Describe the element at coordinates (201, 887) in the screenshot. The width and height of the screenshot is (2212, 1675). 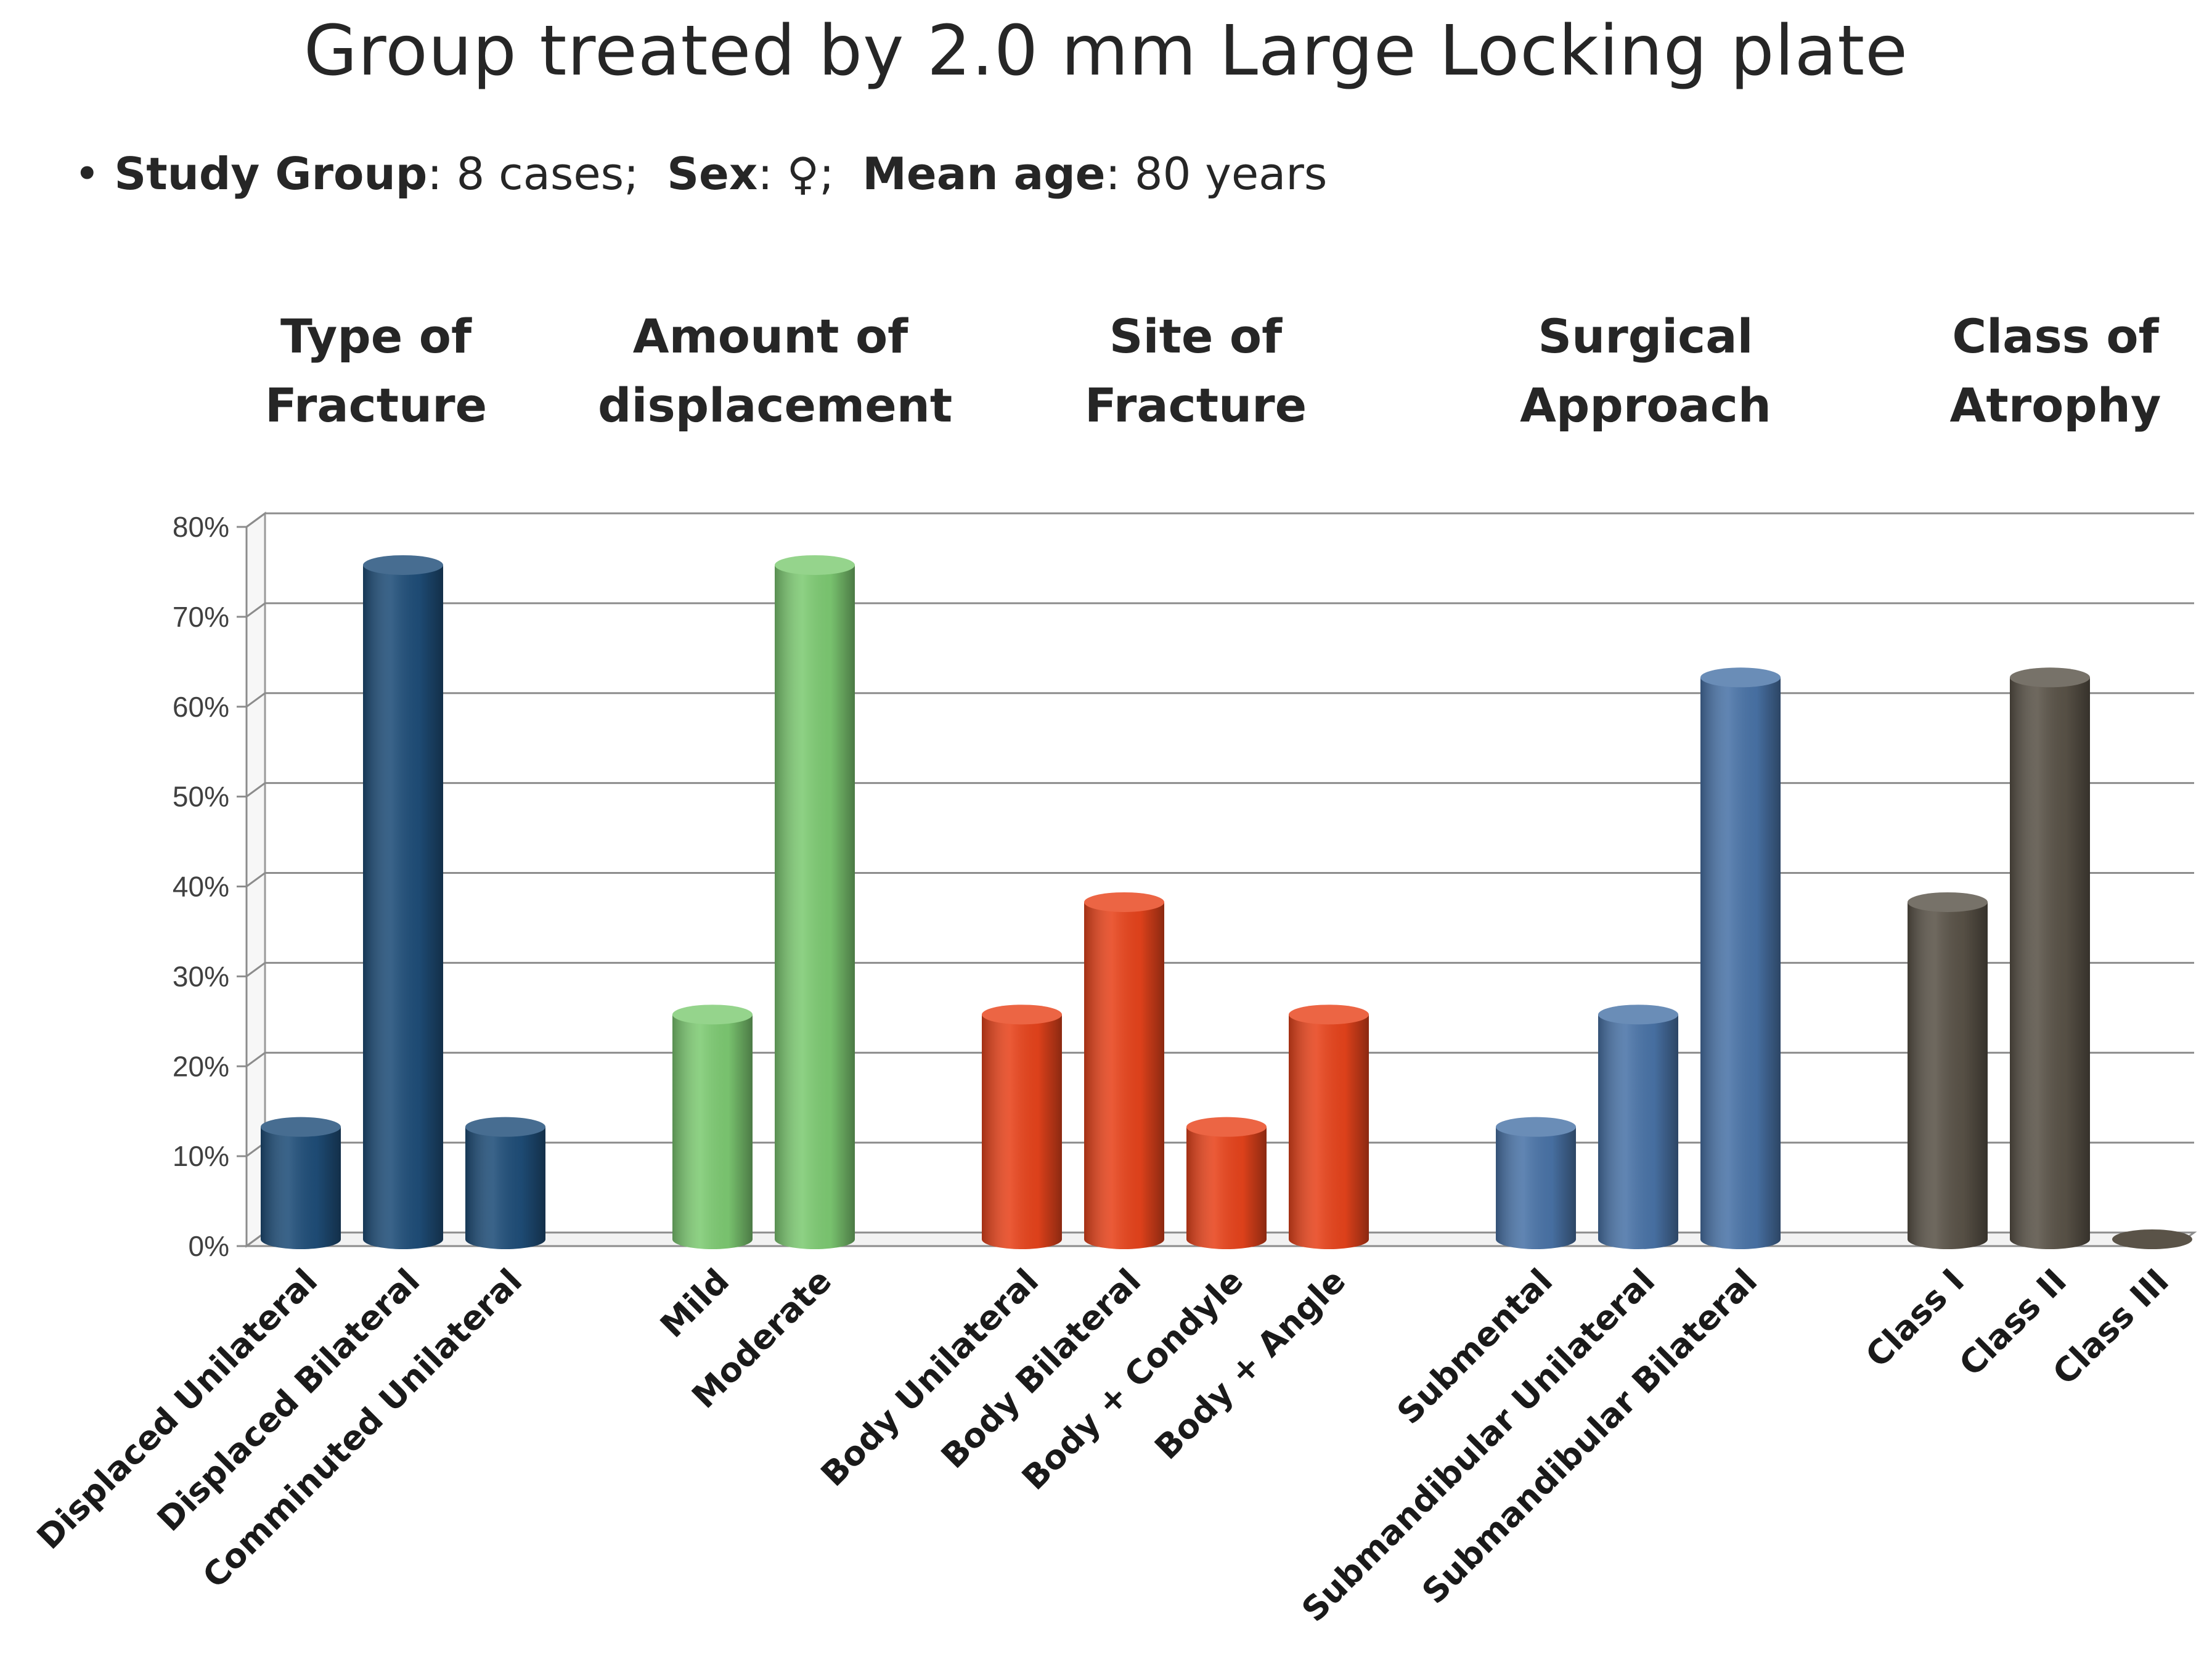
I see `y-tick-label: 40%` at that location.